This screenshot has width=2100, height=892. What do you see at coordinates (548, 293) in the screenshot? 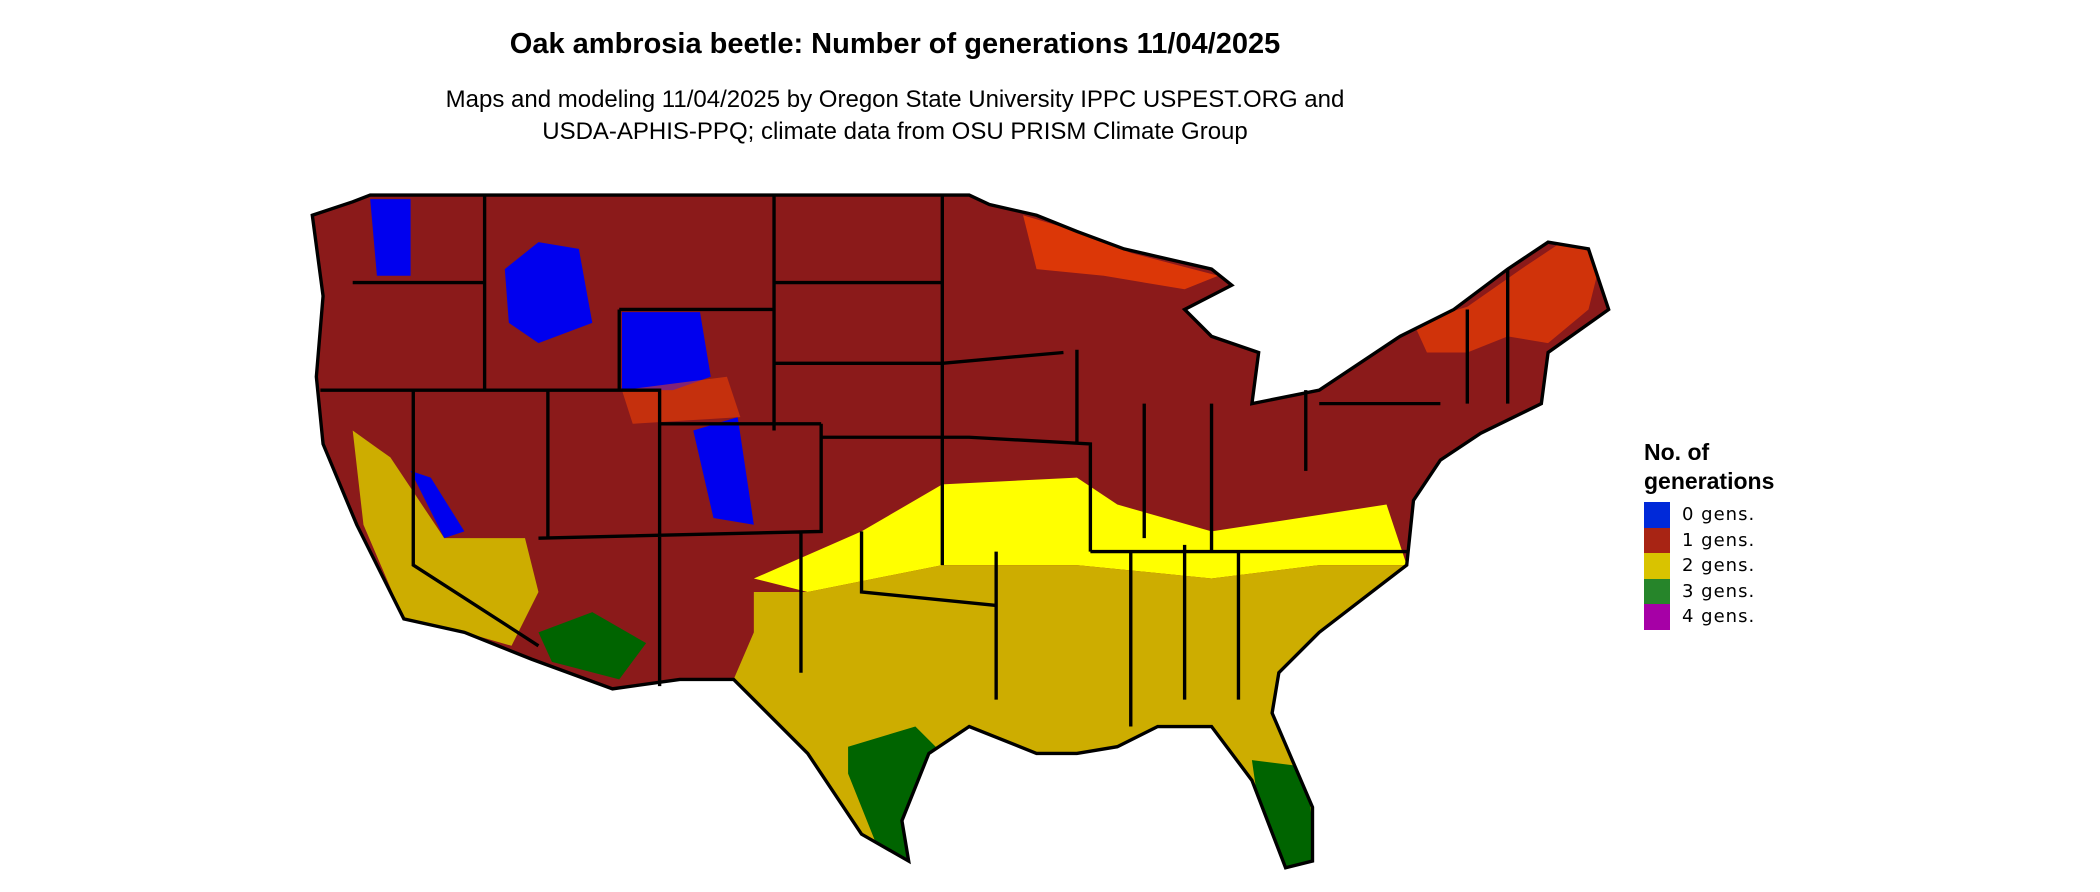
I see `zero-gen-region-idaho-montana` at bounding box center [548, 293].